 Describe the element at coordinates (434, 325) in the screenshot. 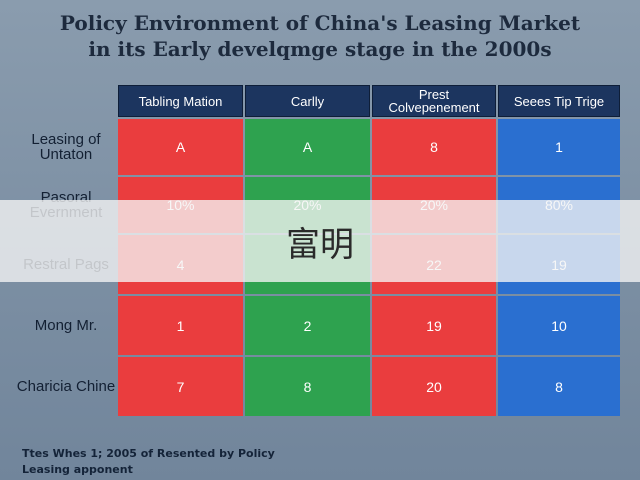

I see `table-cell: 19` at that location.